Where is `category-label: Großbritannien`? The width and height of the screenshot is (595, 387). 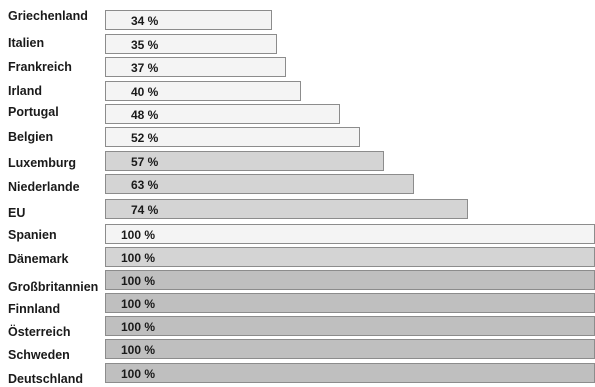 category-label: Großbritannien is located at coordinates (53, 287).